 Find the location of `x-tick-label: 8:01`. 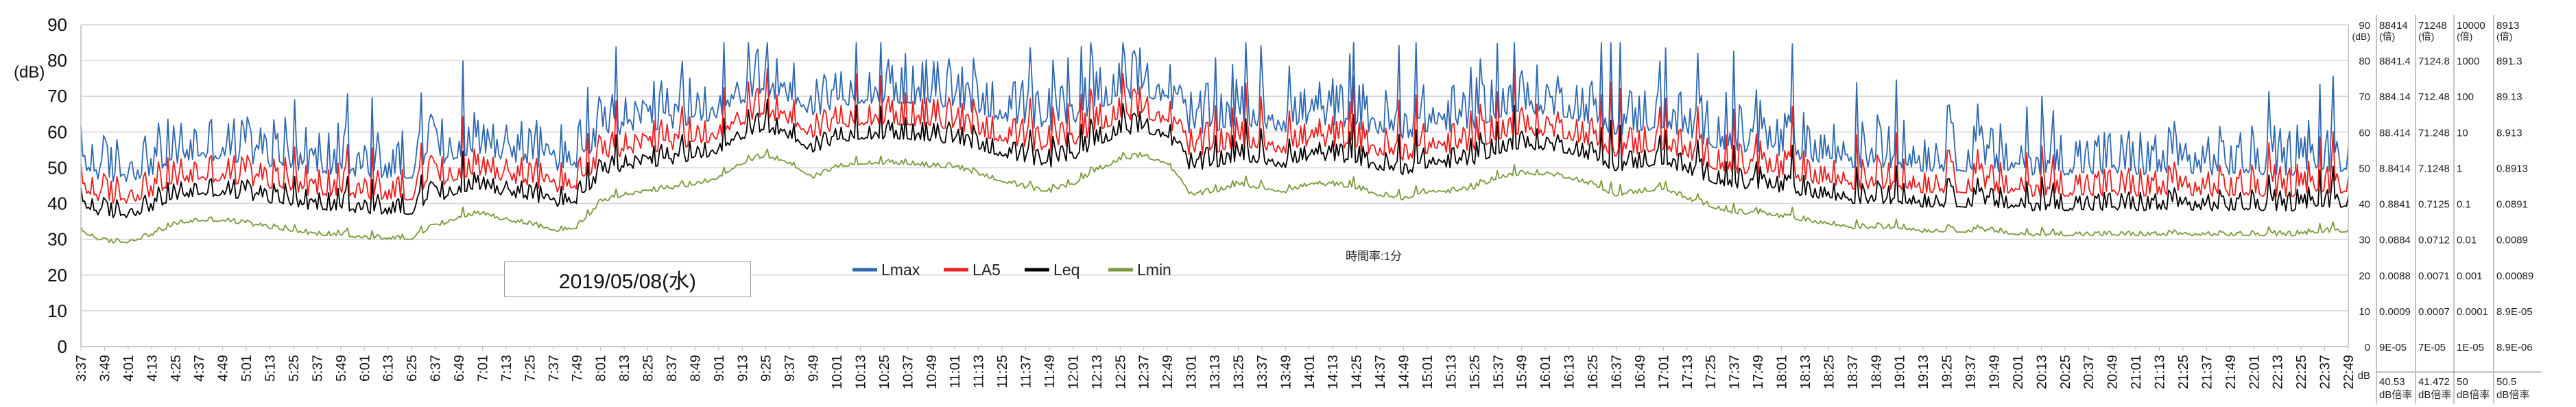

x-tick-label: 8:01 is located at coordinates (601, 368).